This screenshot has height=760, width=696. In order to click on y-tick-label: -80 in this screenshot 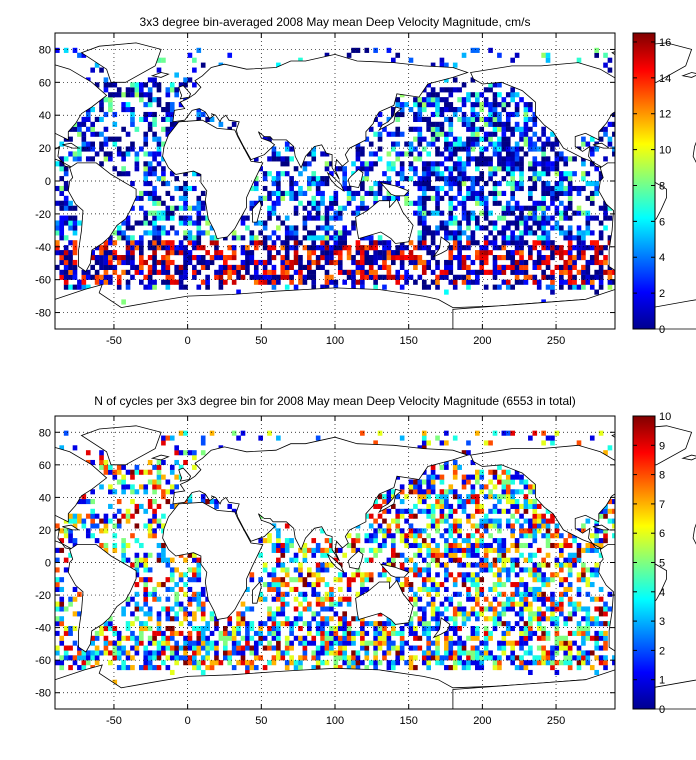, I will do `click(43, 694)`.